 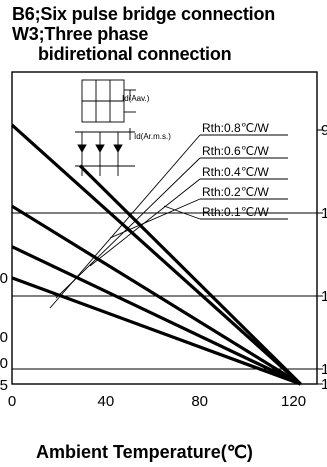 What do you see at coordinates (236, 172) in the screenshot?
I see `rth-label-3: Rth:0.4℃/W` at bounding box center [236, 172].